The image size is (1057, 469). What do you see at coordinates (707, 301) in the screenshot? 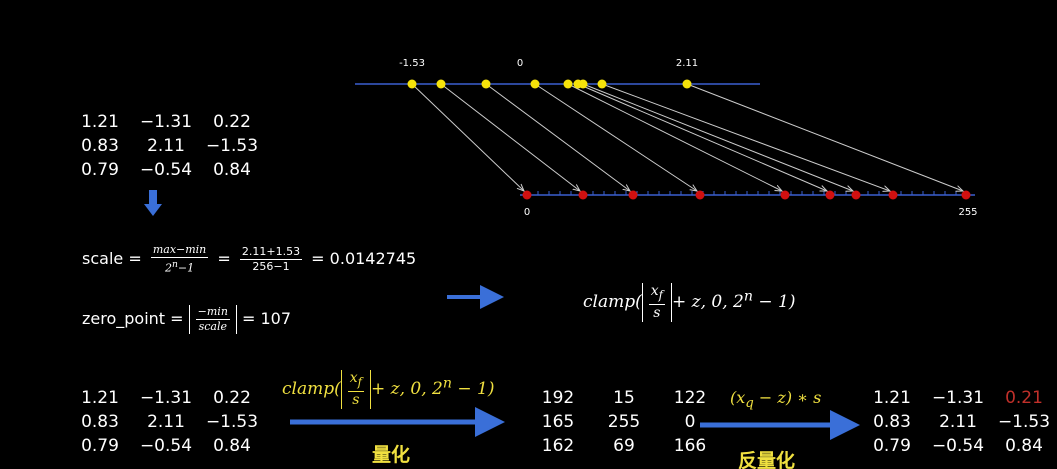
I see `part: + z, 0, 2` at bounding box center [707, 301].